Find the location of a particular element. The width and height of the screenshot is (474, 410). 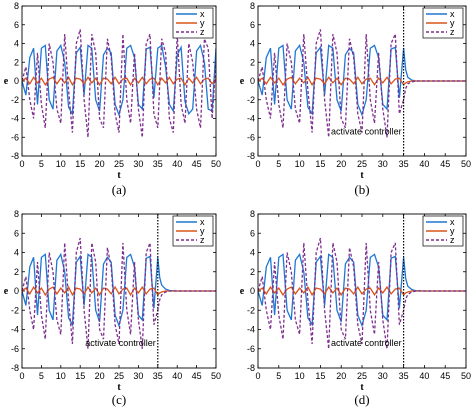

panel-caption: (d) is located at coordinates (361, 399).